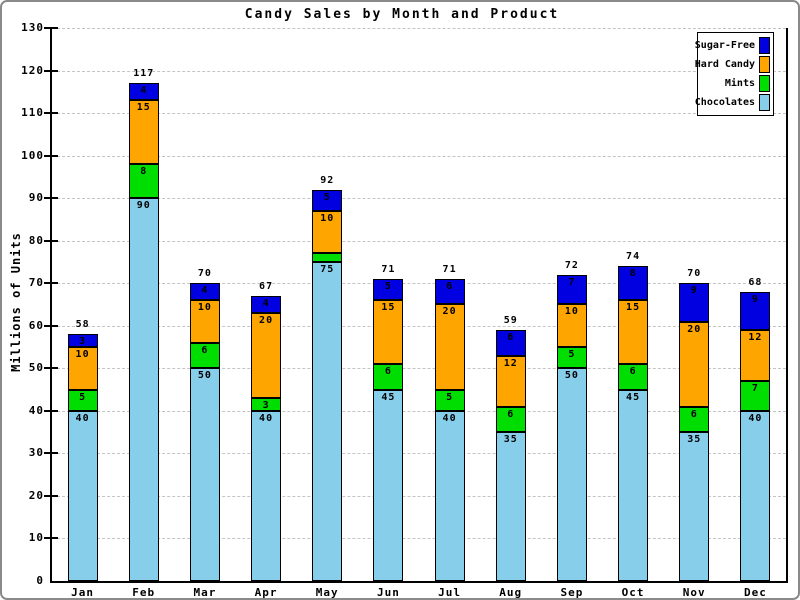  Describe the element at coordinates (755, 355) in the screenshot. I see `bar-segment-dec-hard-candy: 12` at that location.